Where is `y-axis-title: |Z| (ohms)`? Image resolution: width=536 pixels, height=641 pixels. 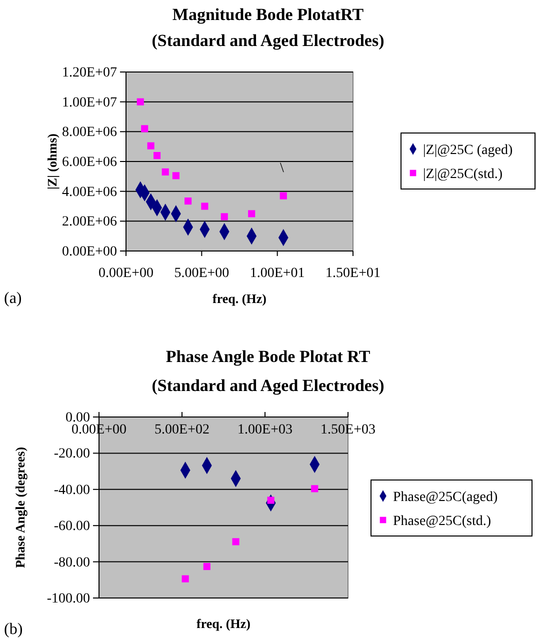
y-axis-title: |Z| (ohms) is located at coordinates (52, 162).